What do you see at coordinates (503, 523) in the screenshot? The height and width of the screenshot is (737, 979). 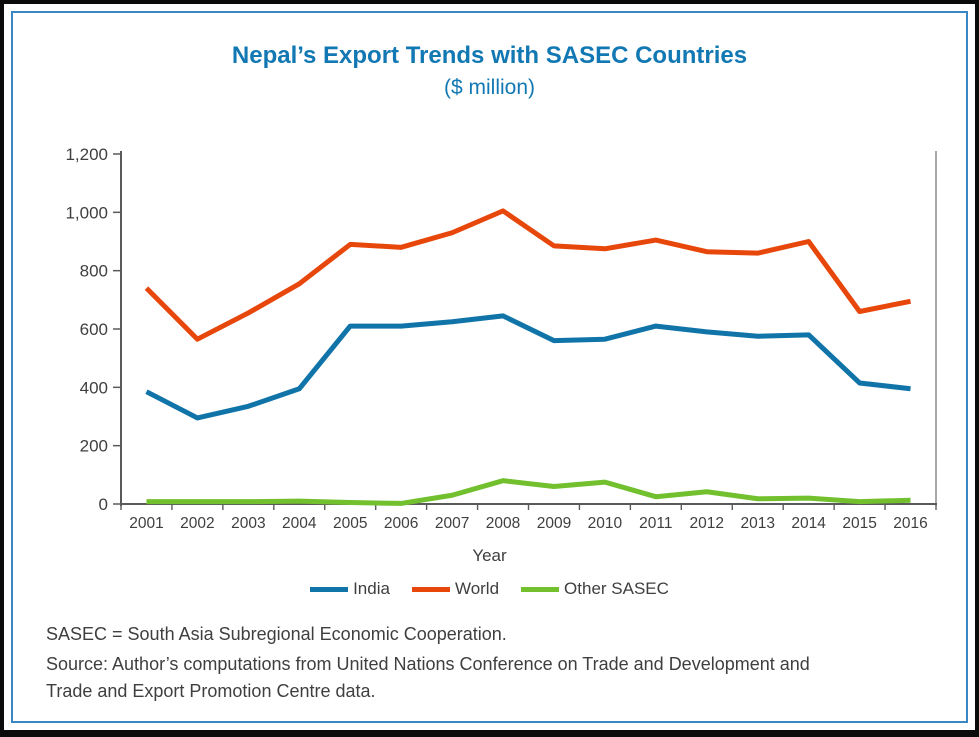 I see `x-tick-label: 2008` at bounding box center [503, 523].